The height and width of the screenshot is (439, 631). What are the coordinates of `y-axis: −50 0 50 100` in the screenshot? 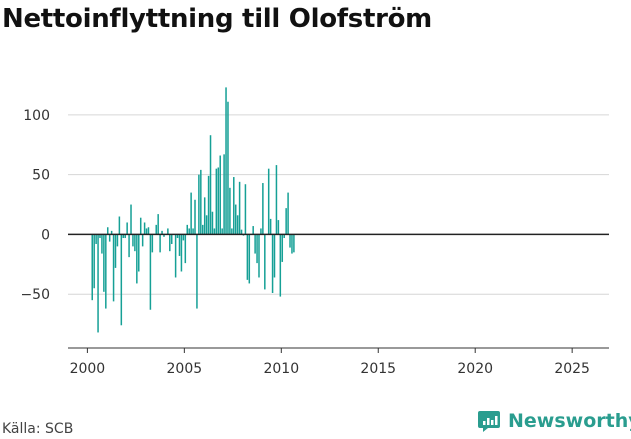 It's located at (35, 205).